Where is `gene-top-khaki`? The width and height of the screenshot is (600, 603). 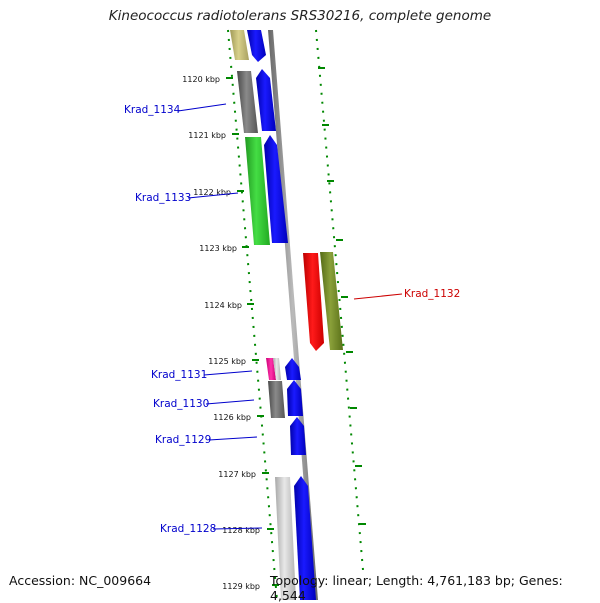 gene-top-khaki is located at coordinates (239, 45).